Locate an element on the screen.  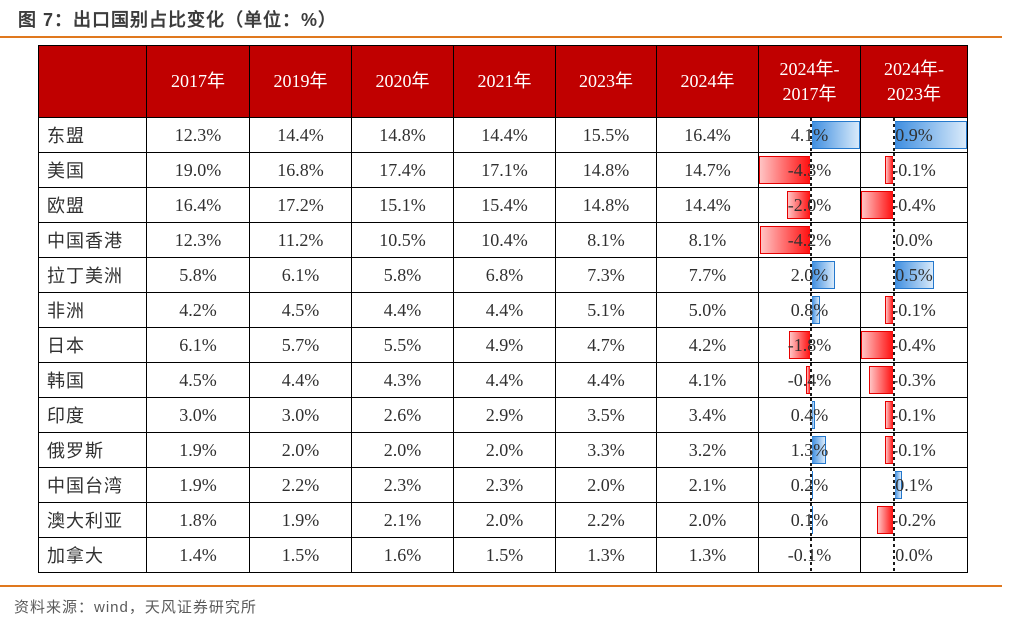
value-text: 16.8% is located at coordinates (300, 169).